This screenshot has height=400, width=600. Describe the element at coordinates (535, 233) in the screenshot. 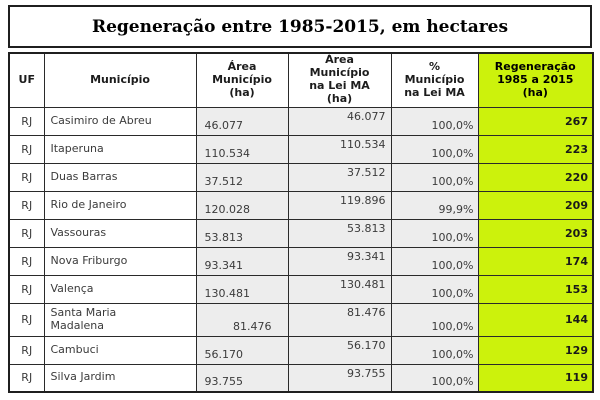

I see `cell-regeneracao: 203` at that location.